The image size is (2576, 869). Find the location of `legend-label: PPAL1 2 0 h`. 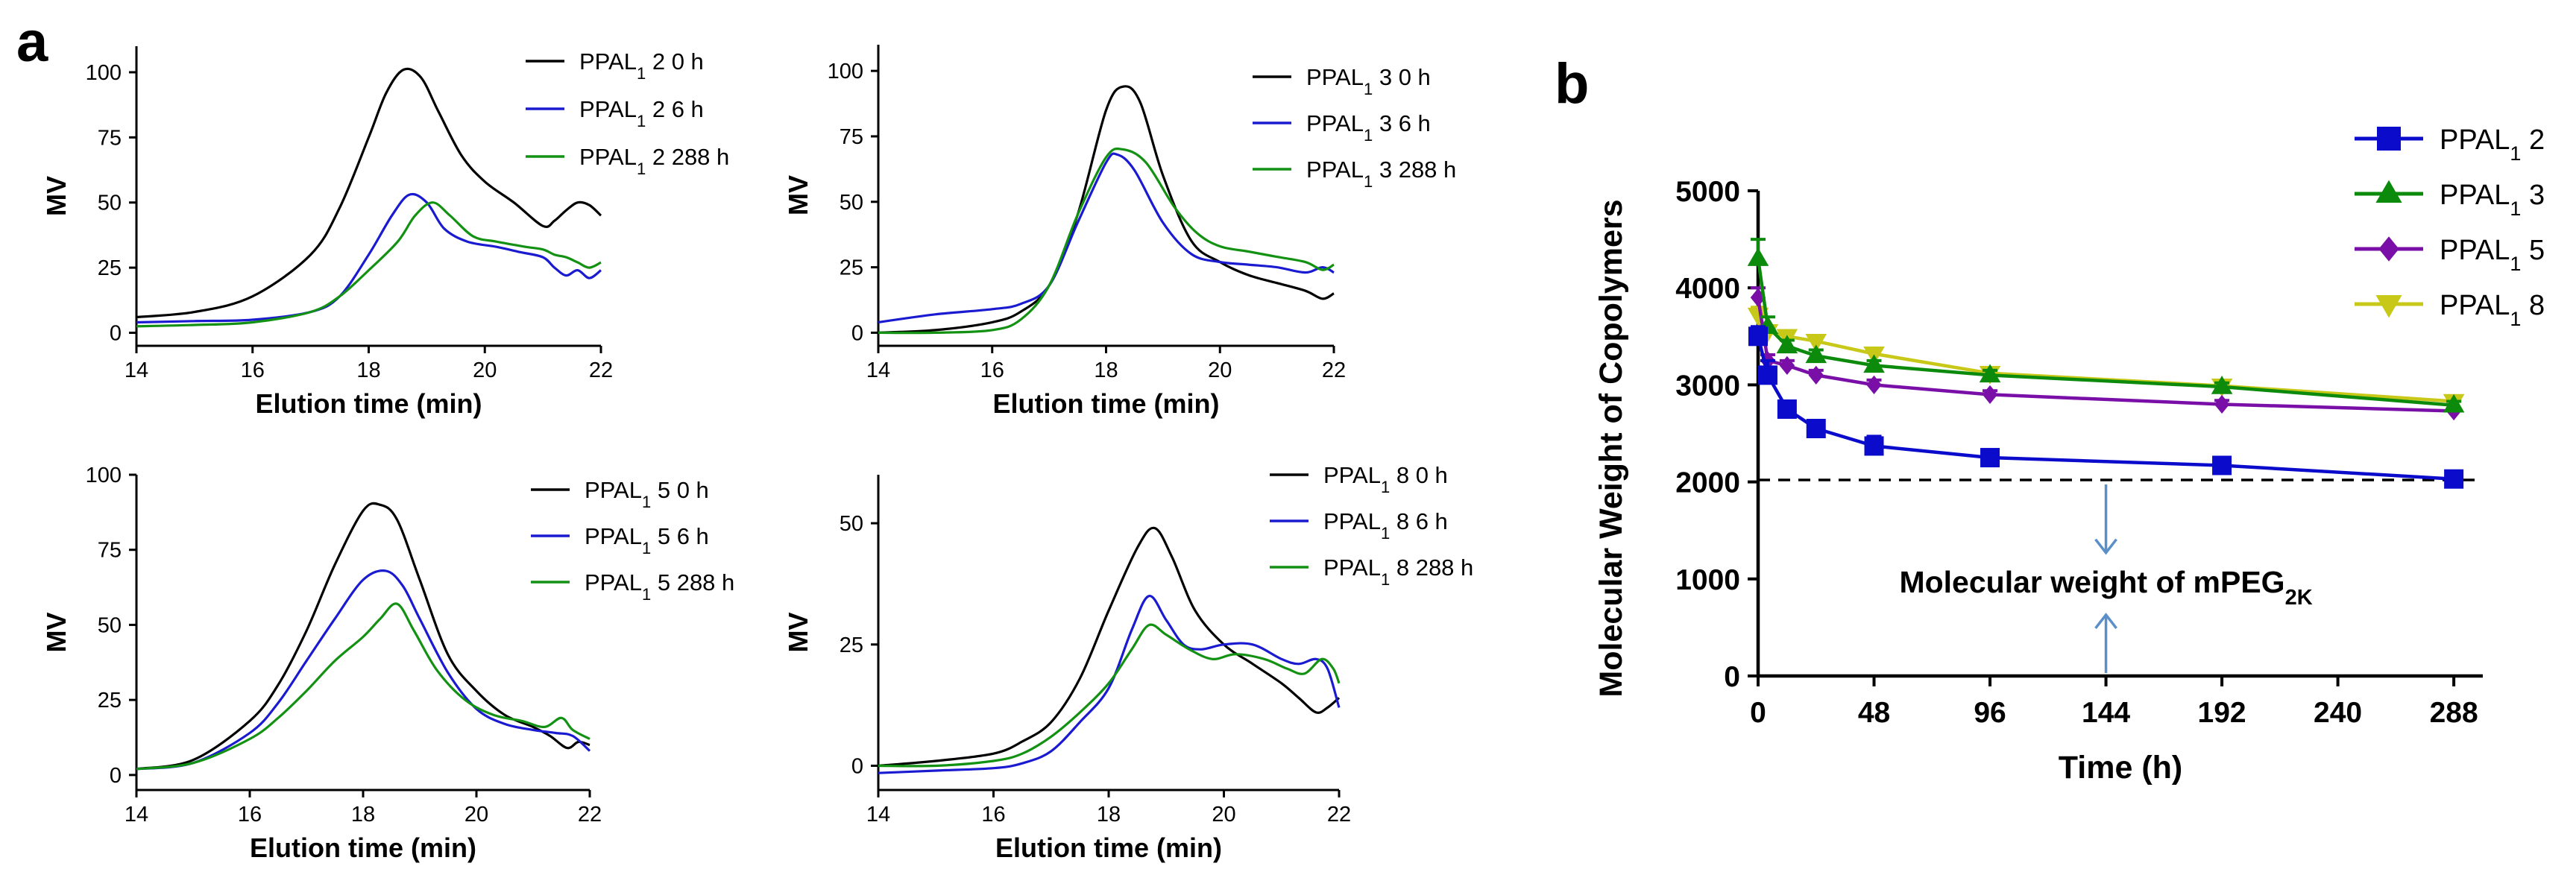

legend-label: PPAL1 2 0 h is located at coordinates (641, 65).